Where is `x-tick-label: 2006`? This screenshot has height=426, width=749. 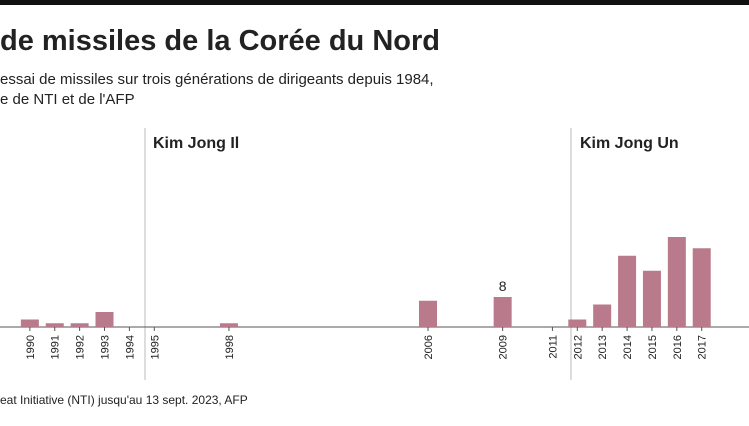 x-tick-label: 2006 is located at coordinates (429, 347).